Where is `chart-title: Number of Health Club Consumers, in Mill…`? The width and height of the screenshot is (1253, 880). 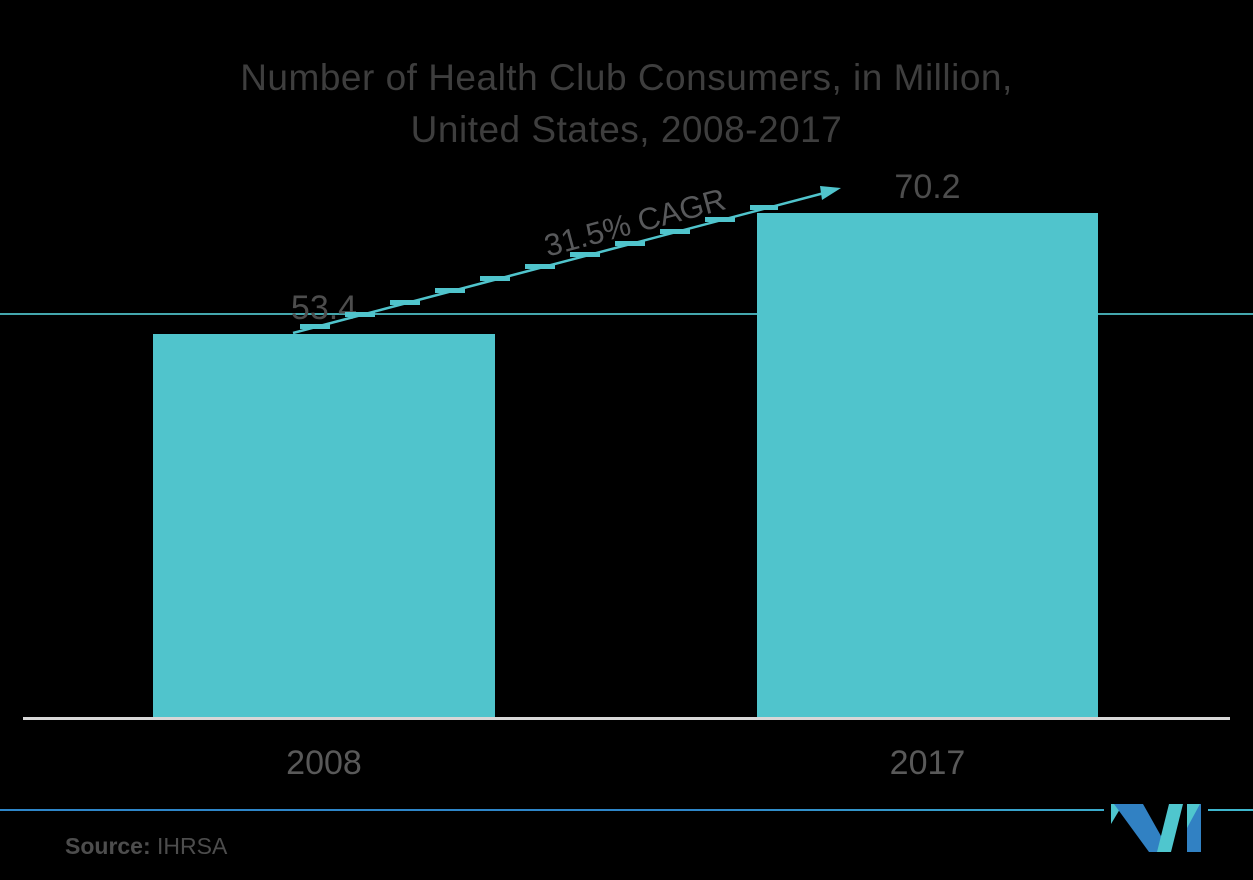 chart-title: Number of Health Club Consumers, in Mill… is located at coordinates (626, 104).